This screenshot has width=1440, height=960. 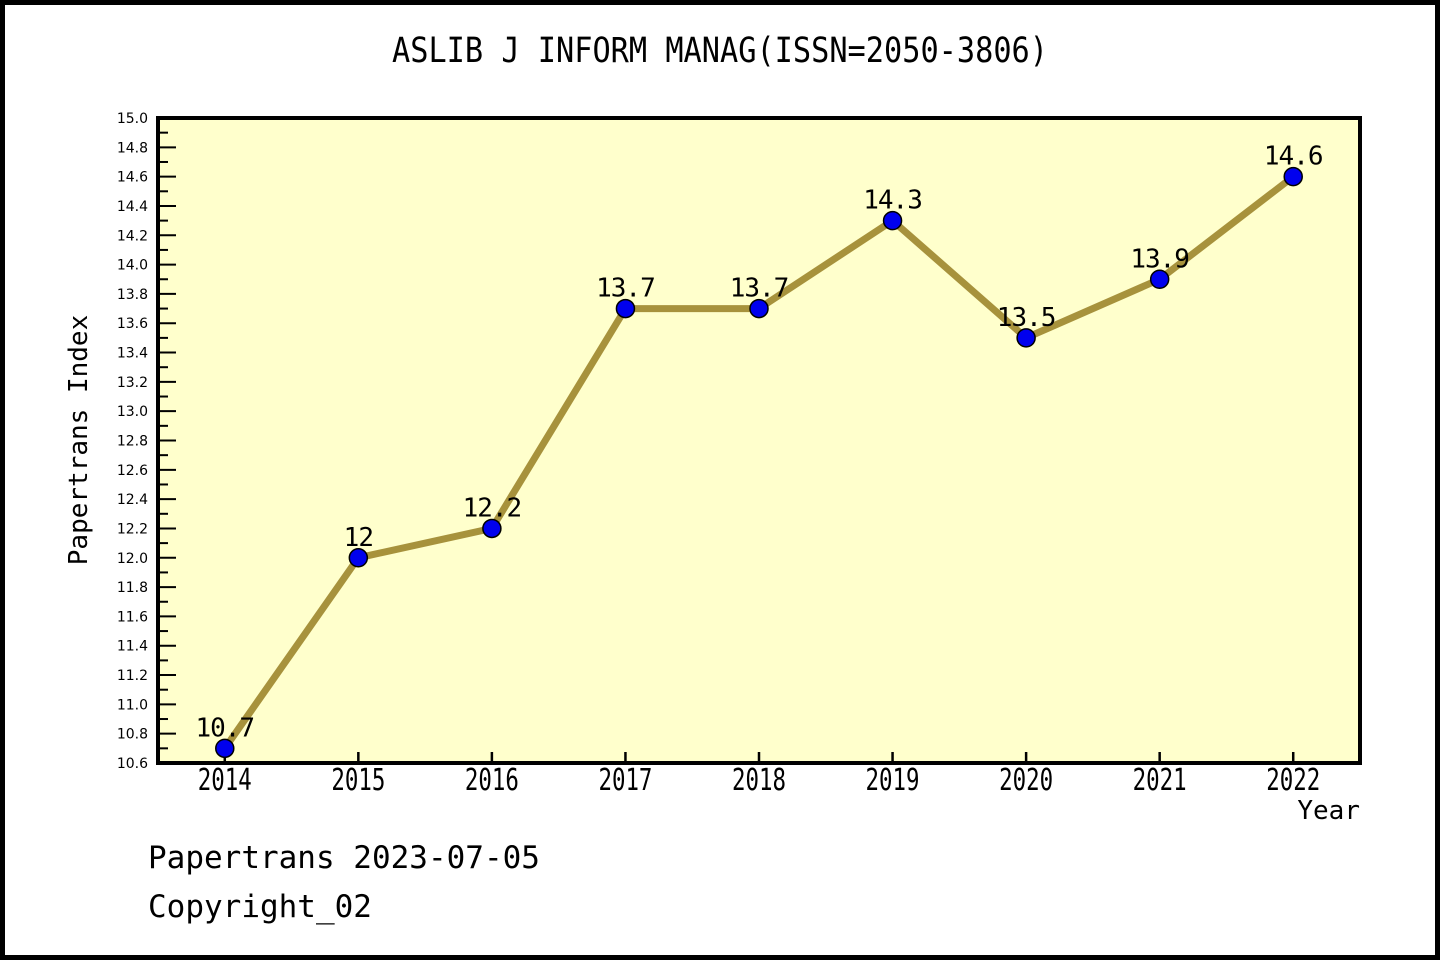 I want to click on y-tick-label: 14.0, so click(x=132, y=266).